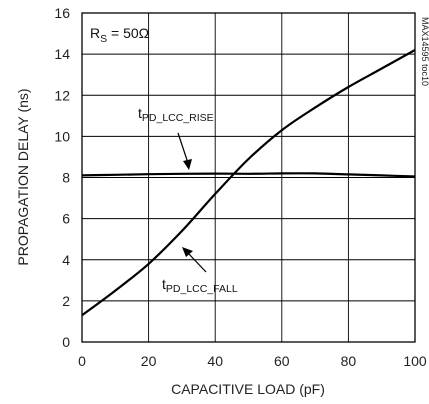  Describe the element at coordinates (248, 175) in the screenshot. I see `series-line-rise` at that location.